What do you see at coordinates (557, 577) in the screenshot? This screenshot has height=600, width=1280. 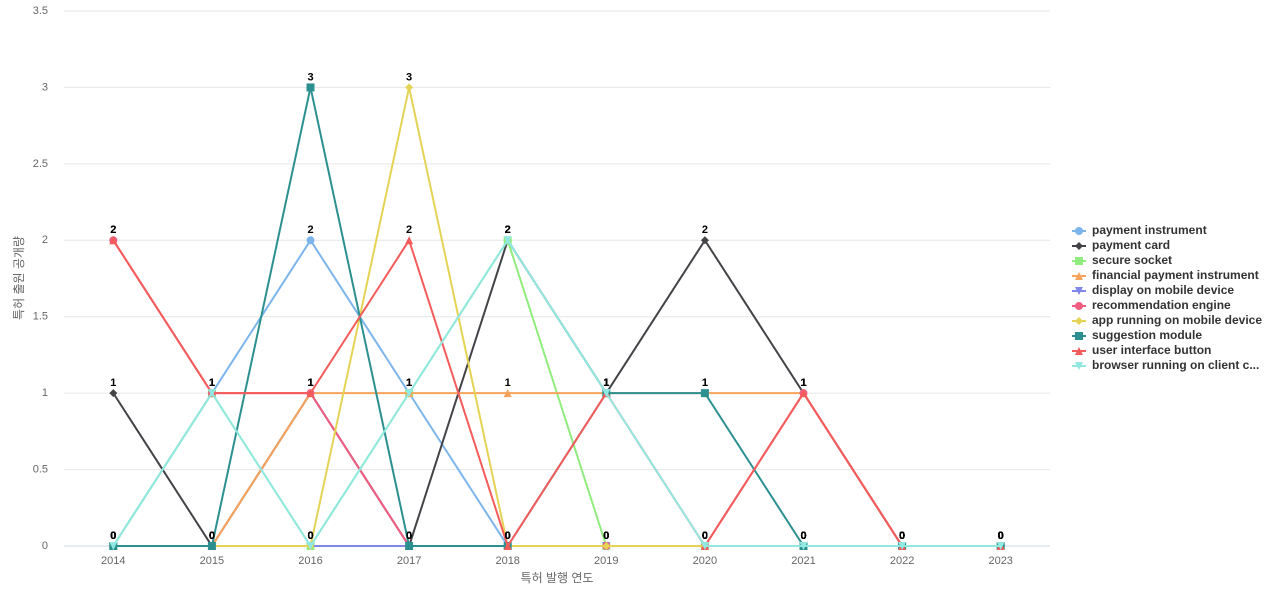 I see `x-axis-title: 특허 발행 연도` at bounding box center [557, 577].